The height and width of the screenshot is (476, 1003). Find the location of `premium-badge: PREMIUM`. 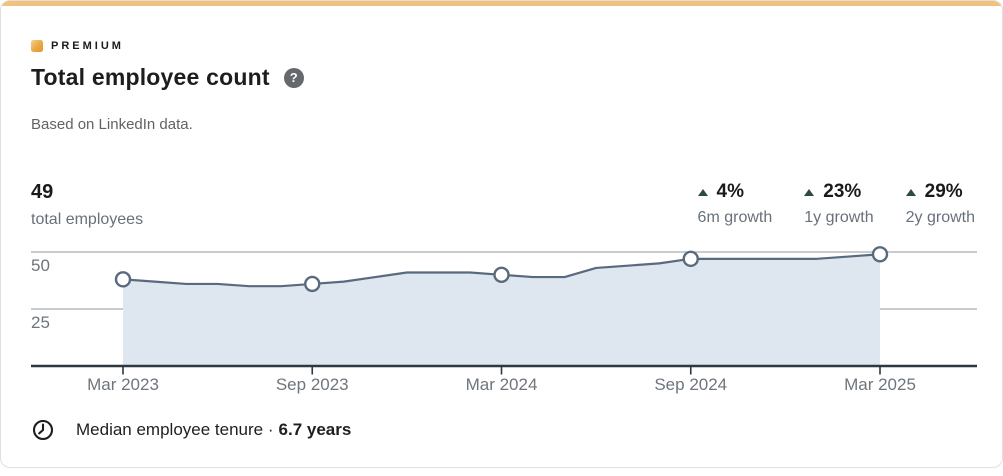

premium-badge: PREMIUM is located at coordinates (77, 46).